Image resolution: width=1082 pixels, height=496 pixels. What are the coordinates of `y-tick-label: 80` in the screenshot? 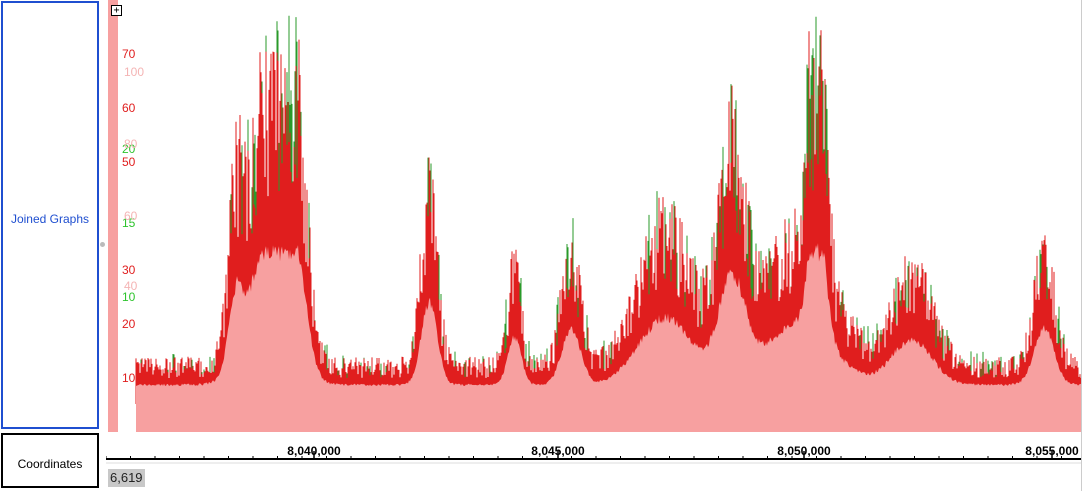 It's located at (131, 144).